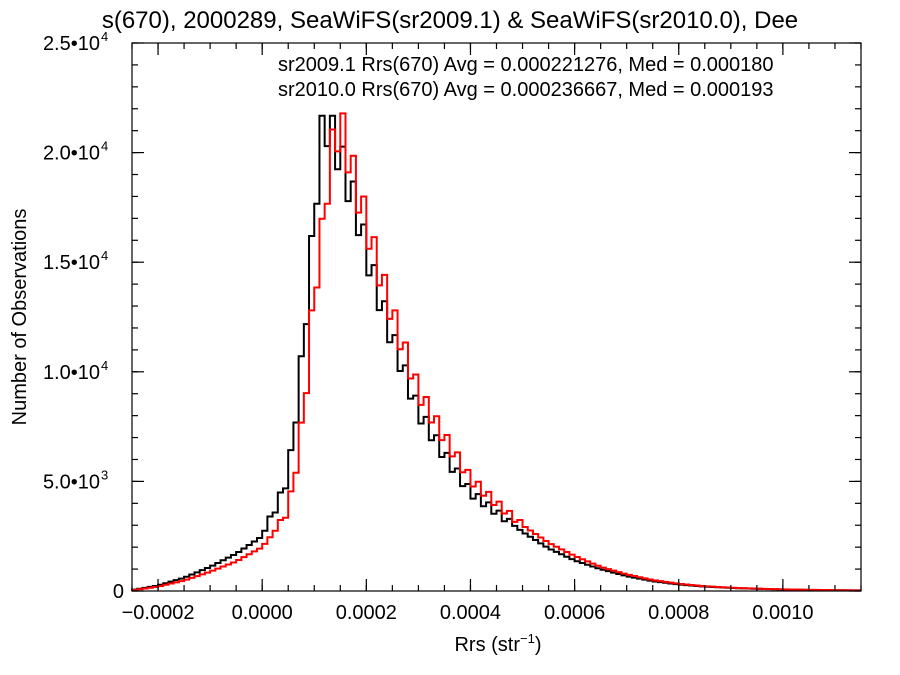  What do you see at coordinates (538, 645) in the screenshot?
I see `x-axis-label-close: )` at bounding box center [538, 645].